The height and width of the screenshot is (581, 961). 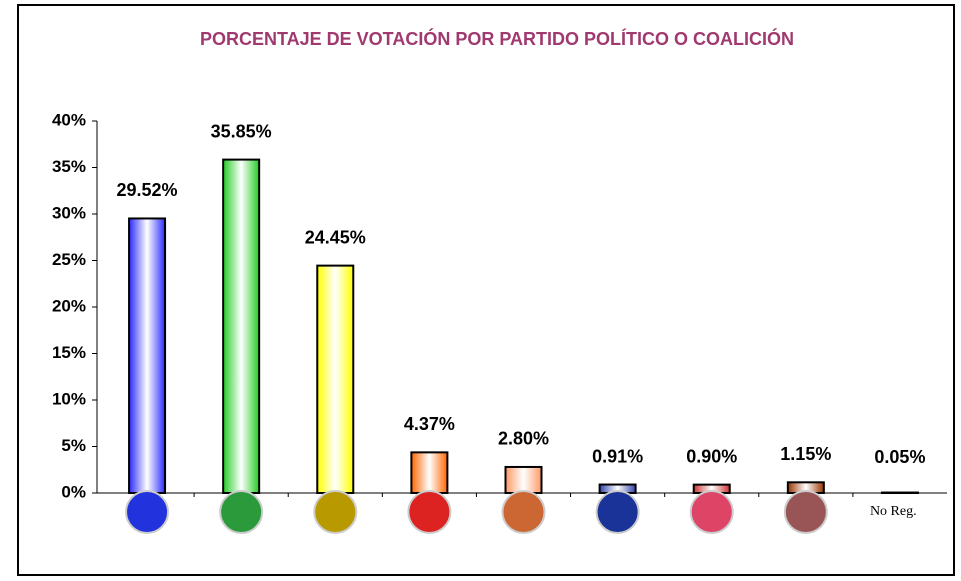 I want to click on y-tick-label: 40%, so click(x=69, y=119).